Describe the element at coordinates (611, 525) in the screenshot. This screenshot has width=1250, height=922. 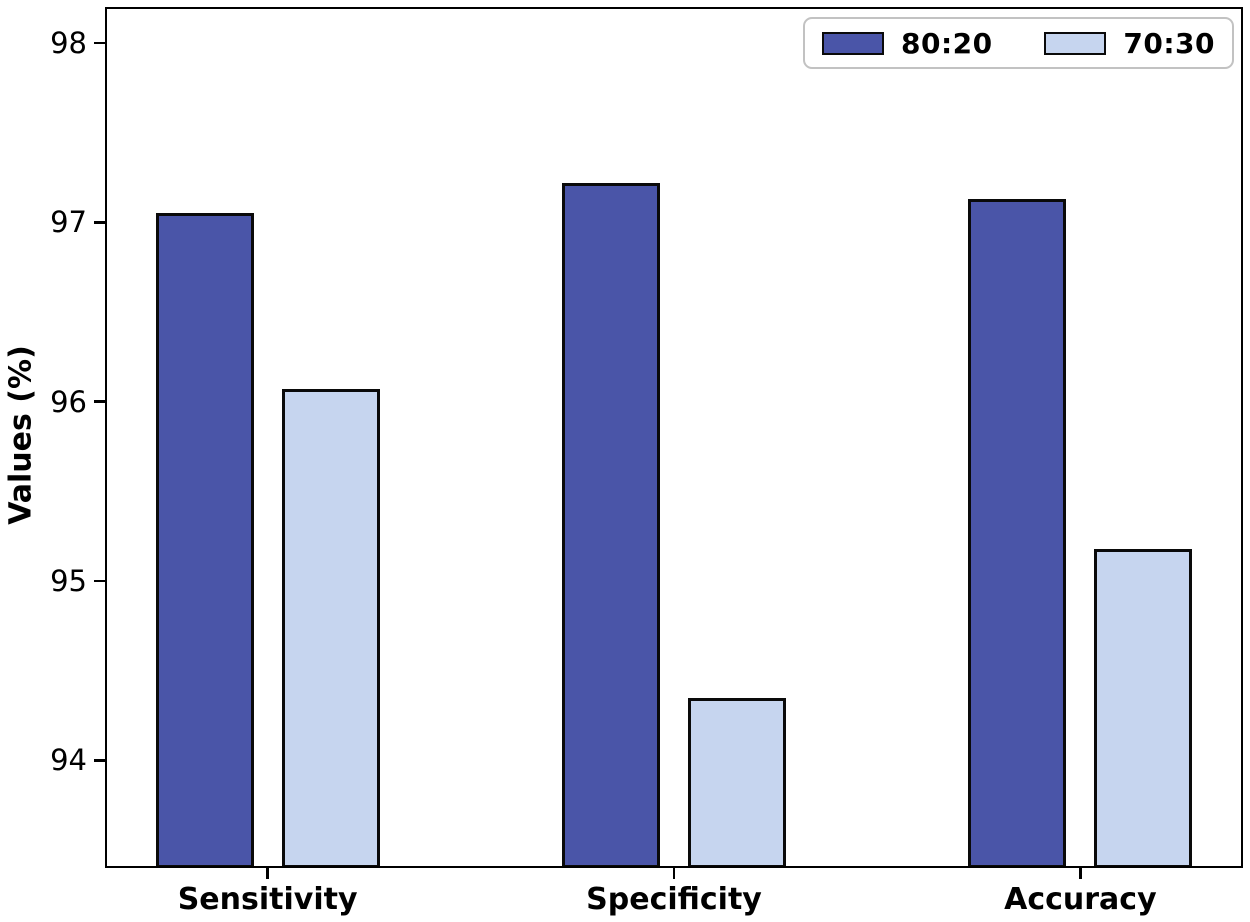
I see `bar-80-20-specificity` at that location.